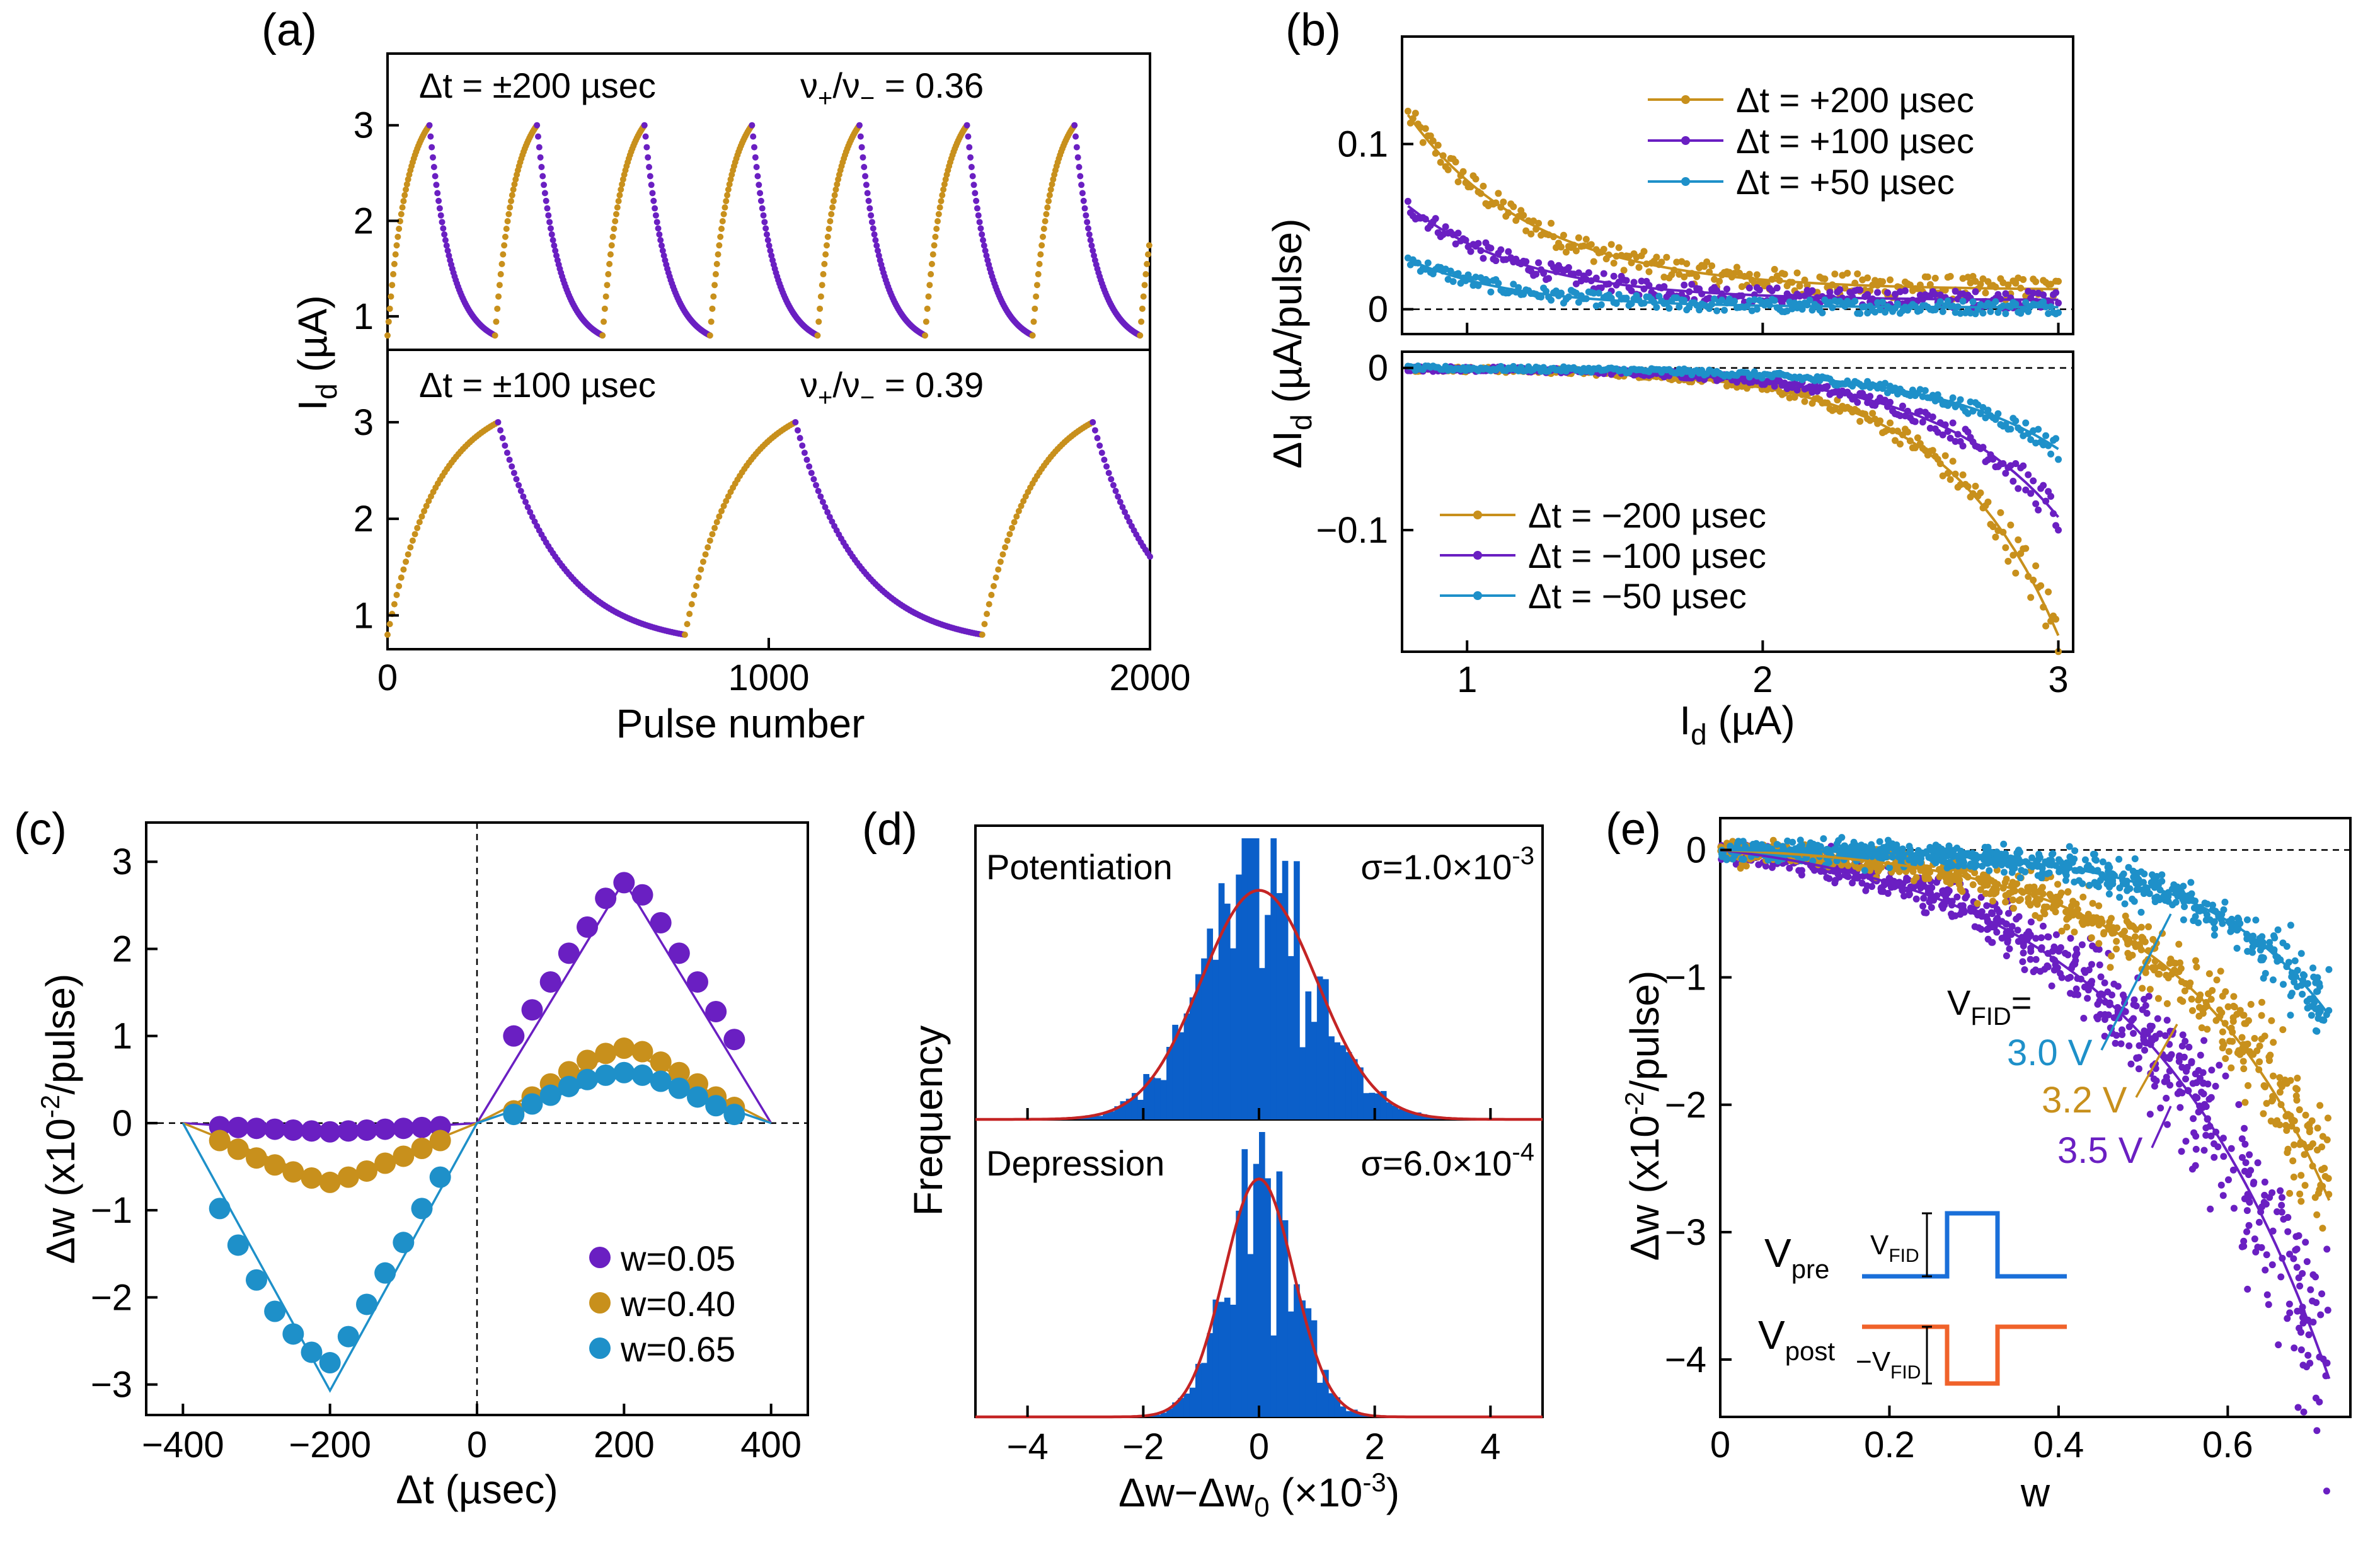  Describe the element at coordinates (1378, 368) in the screenshot. I see `panel-b-bottom-ytick-label: 0` at that location.